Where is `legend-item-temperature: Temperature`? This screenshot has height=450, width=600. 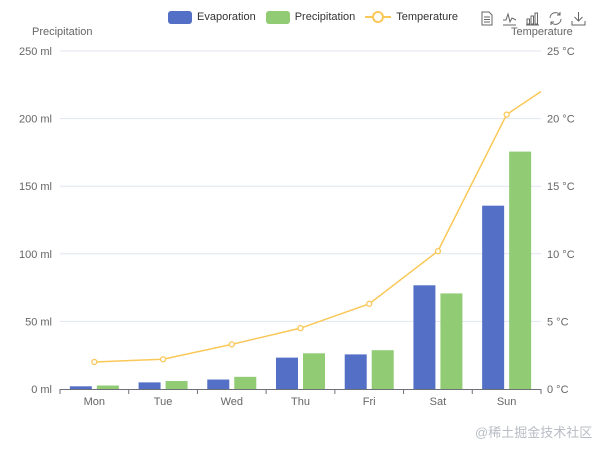
legend-item-temperature: Temperature is located at coordinates (411, 17).